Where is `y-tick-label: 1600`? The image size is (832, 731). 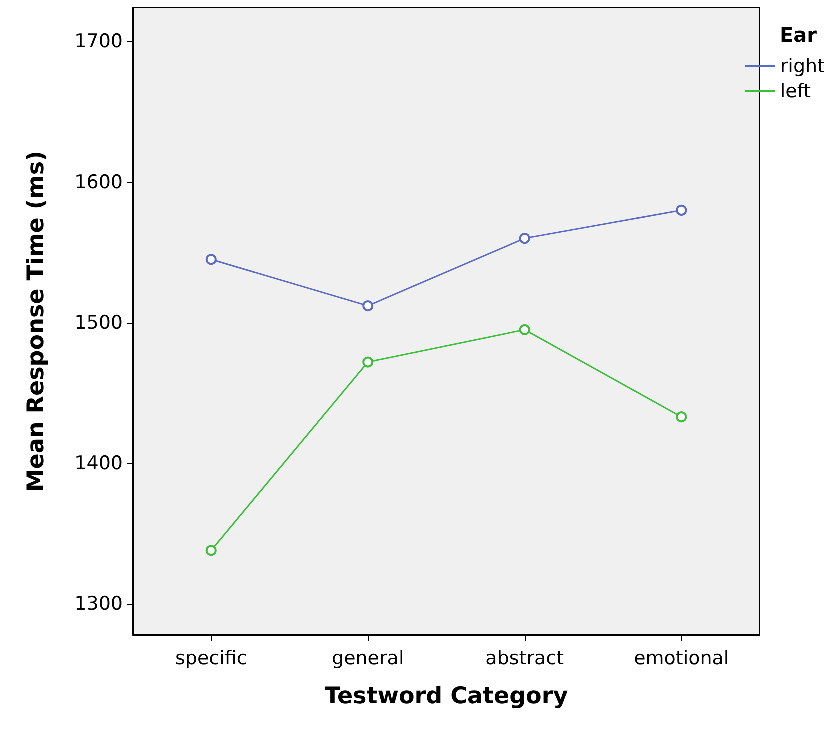
y-tick-label: 1600 is located at coordinates (98, 182).